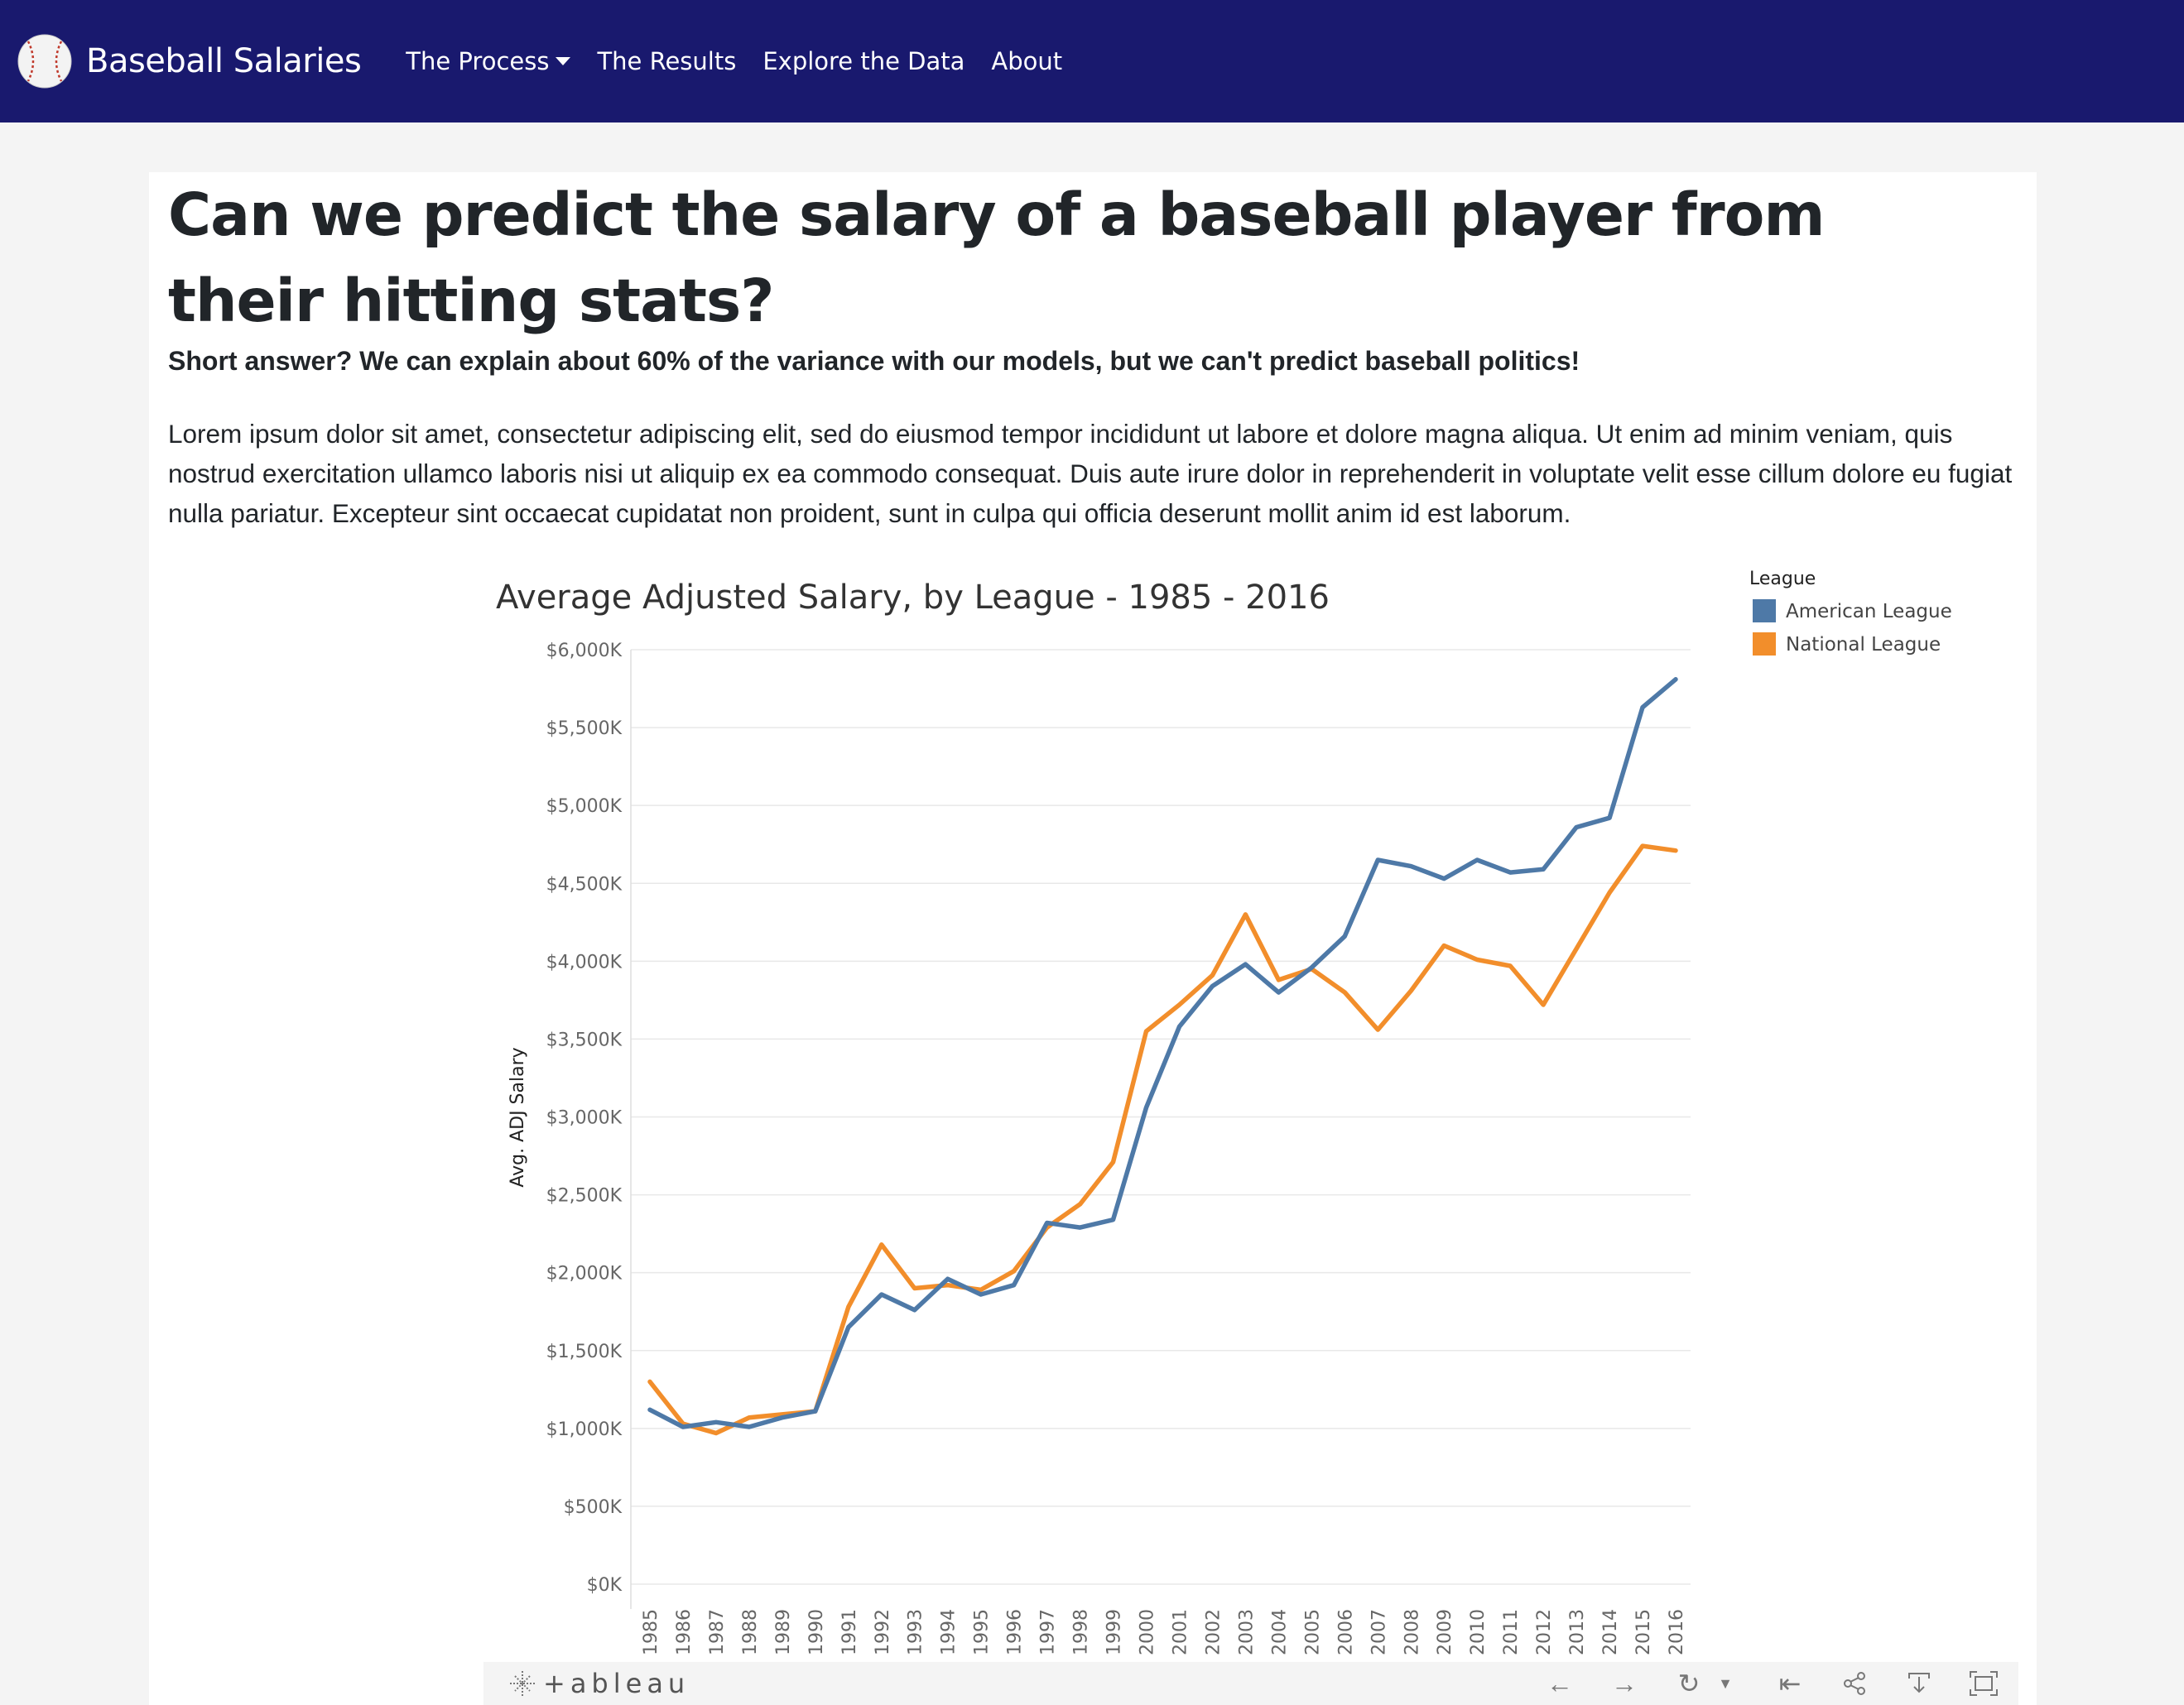  I want to click on tableau-wordmark: +ableau, so click(616, 1683).